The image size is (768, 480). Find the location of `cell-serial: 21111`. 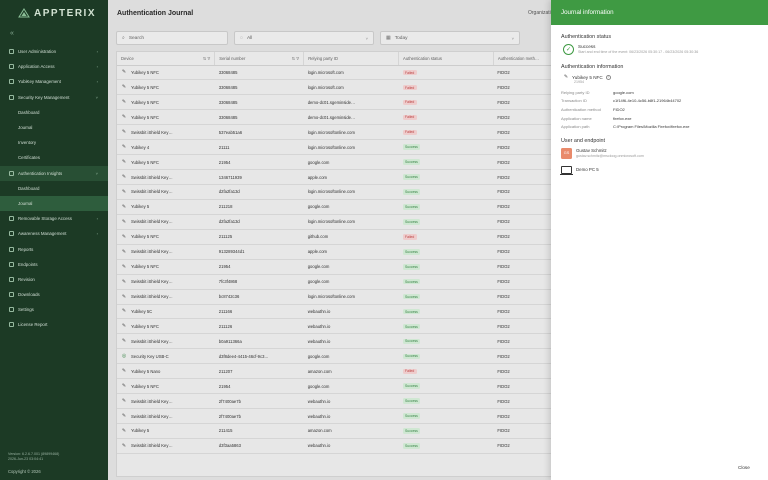

cell-serial: 21111 is located at coordinates (259, 147).